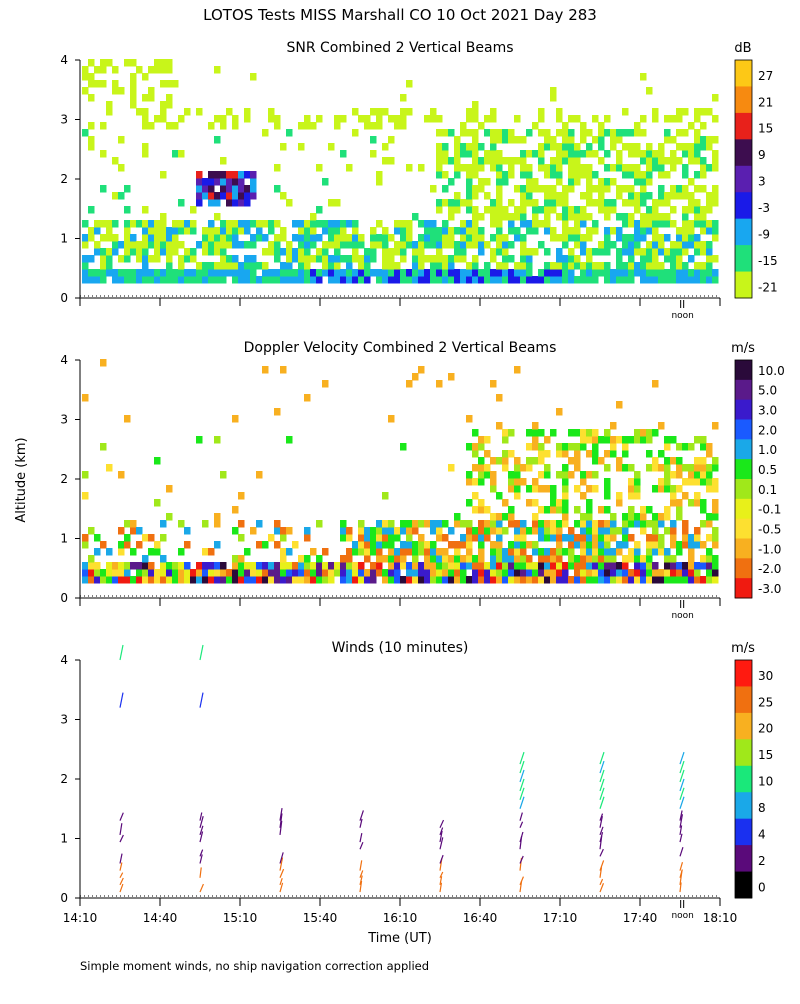 Image resolution: width=800 pixels, height=1004 pixels. What do you see at coordinates (769, 549) in the screenshot?
I see `colorbar-label: -1.0` at bounding box center [769, 549].